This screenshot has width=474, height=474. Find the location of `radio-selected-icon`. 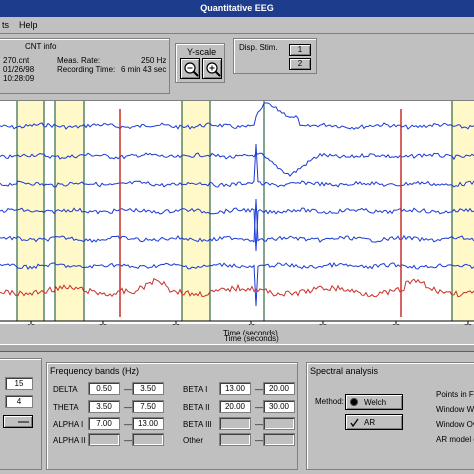

radio-selected-icon is located at coordinates (354, 402).